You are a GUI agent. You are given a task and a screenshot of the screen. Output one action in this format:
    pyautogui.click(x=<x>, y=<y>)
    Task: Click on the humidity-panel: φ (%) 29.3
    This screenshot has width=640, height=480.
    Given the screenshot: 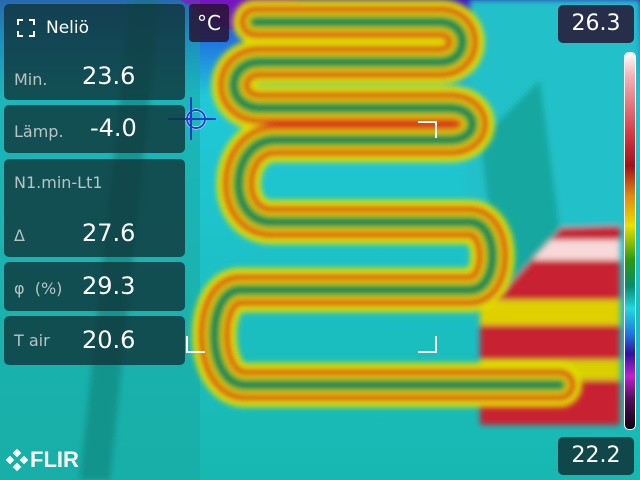 What is the action you would take?
    pyautogui.click(x=94, y=286)
    